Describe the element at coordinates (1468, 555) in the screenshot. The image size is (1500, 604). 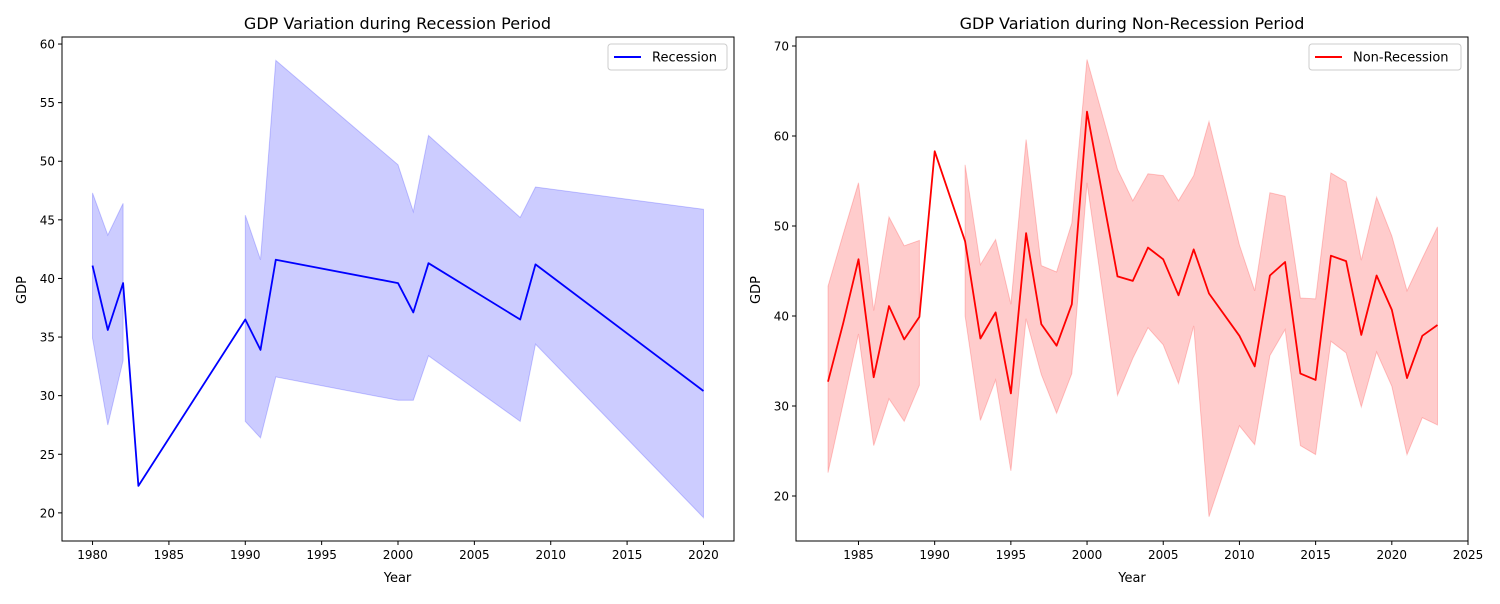
I see `x-tick-label: 2025` at that location.